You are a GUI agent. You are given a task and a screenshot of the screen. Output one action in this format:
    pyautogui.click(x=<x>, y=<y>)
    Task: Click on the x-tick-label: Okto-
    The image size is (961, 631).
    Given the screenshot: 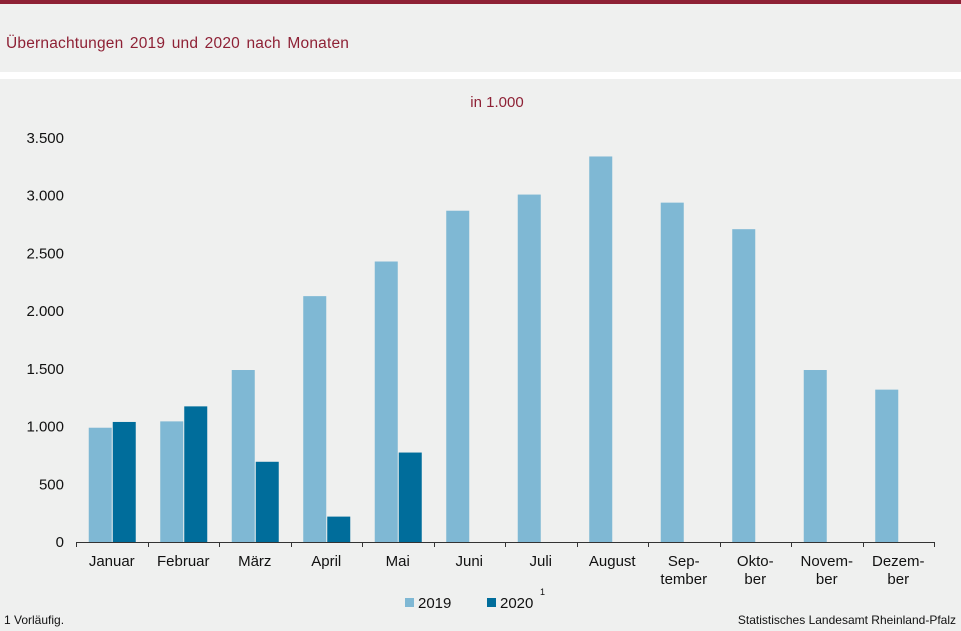 What is the action you would take?
    pyautogui.click(x=755, y=561)
    